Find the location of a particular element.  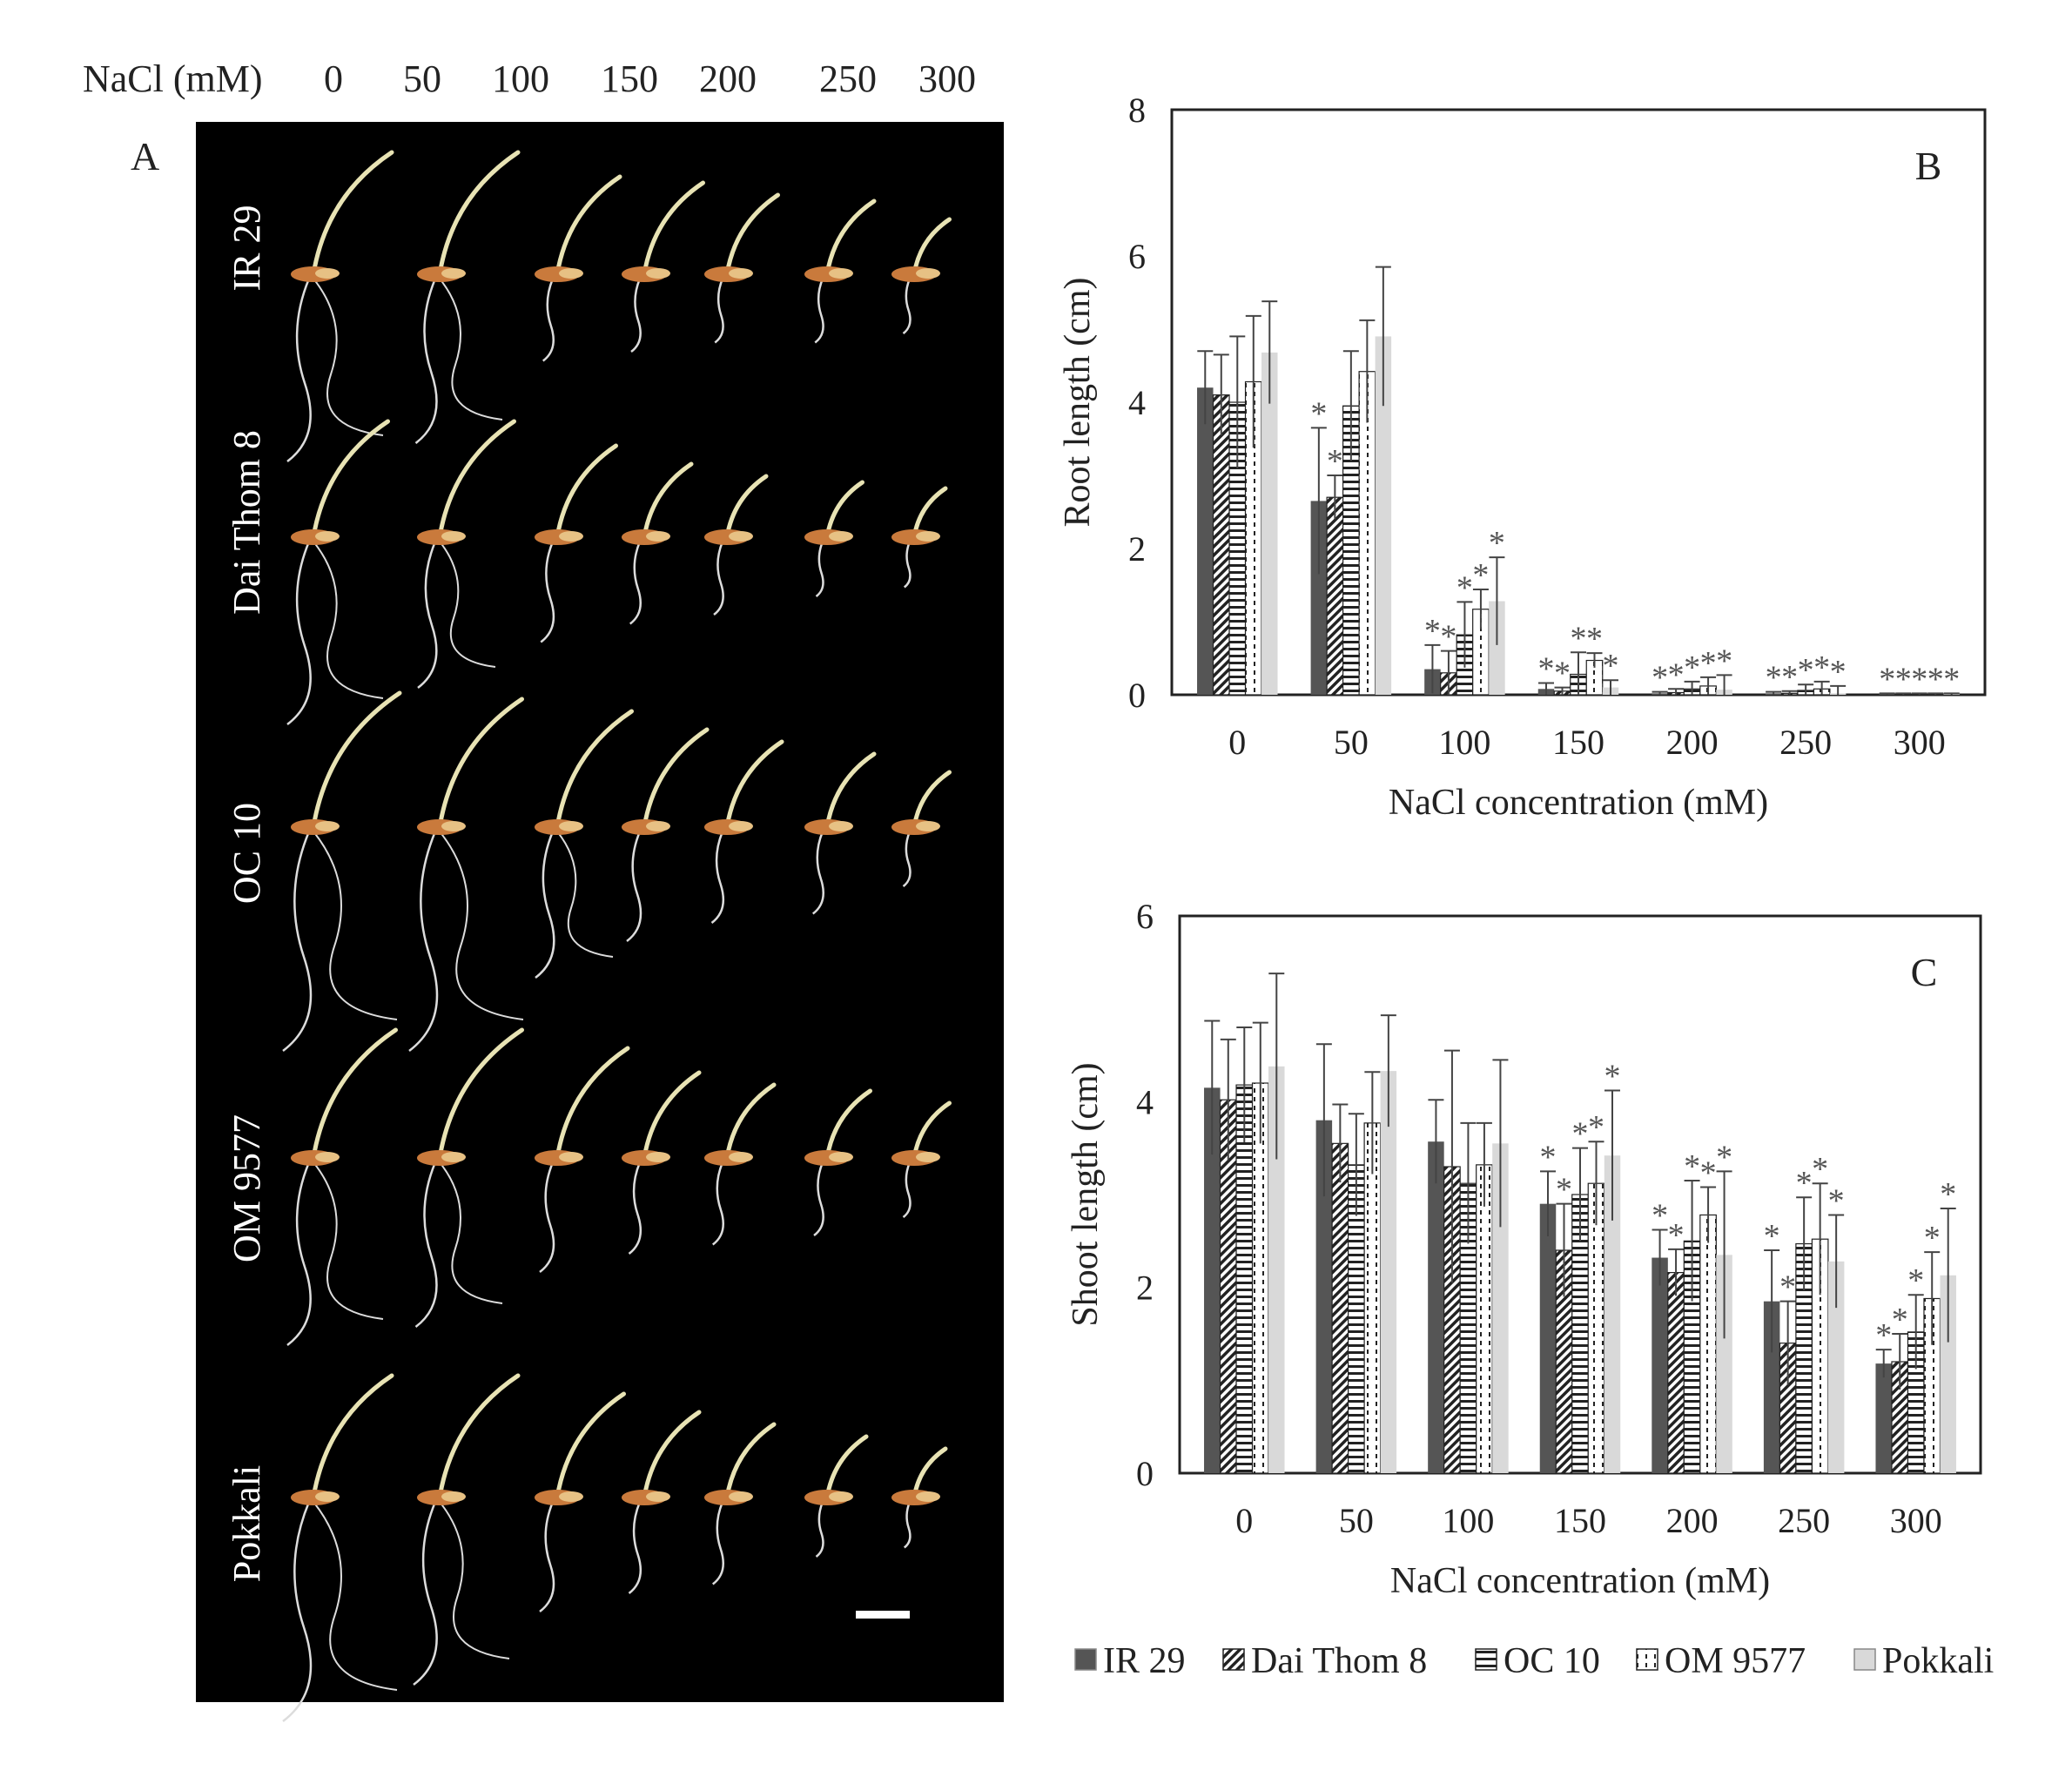

x-tick-label: 150 is located at coordinates (1580, 1521).